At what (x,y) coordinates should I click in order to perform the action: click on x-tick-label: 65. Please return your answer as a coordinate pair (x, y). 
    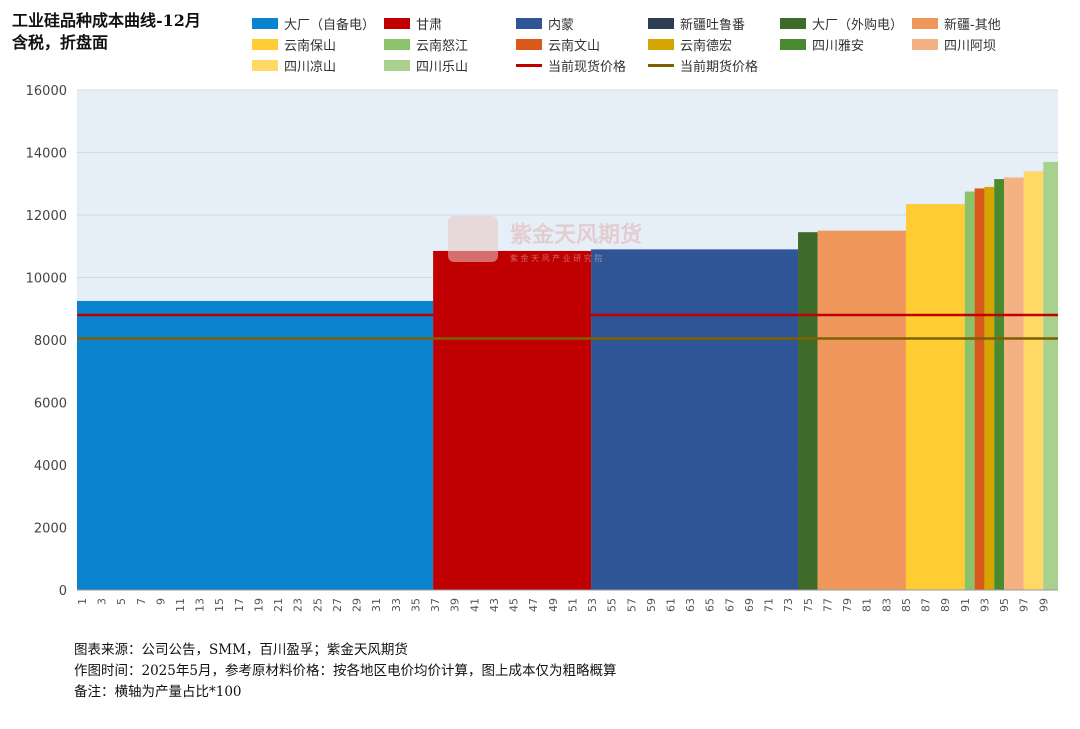
    Looking at the image, I should click on (710, 605).